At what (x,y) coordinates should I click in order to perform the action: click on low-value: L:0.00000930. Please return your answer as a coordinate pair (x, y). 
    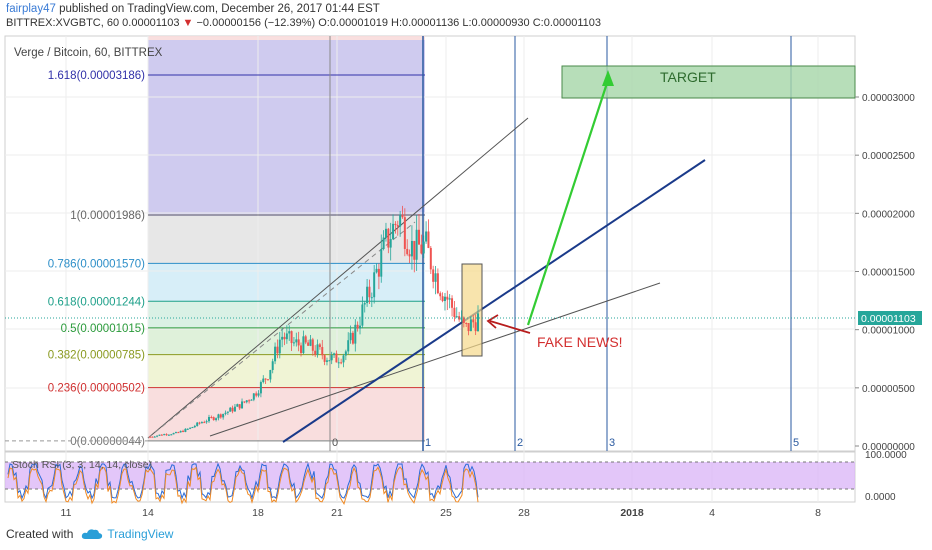
    Looking at the image, I should click on (496, 23).